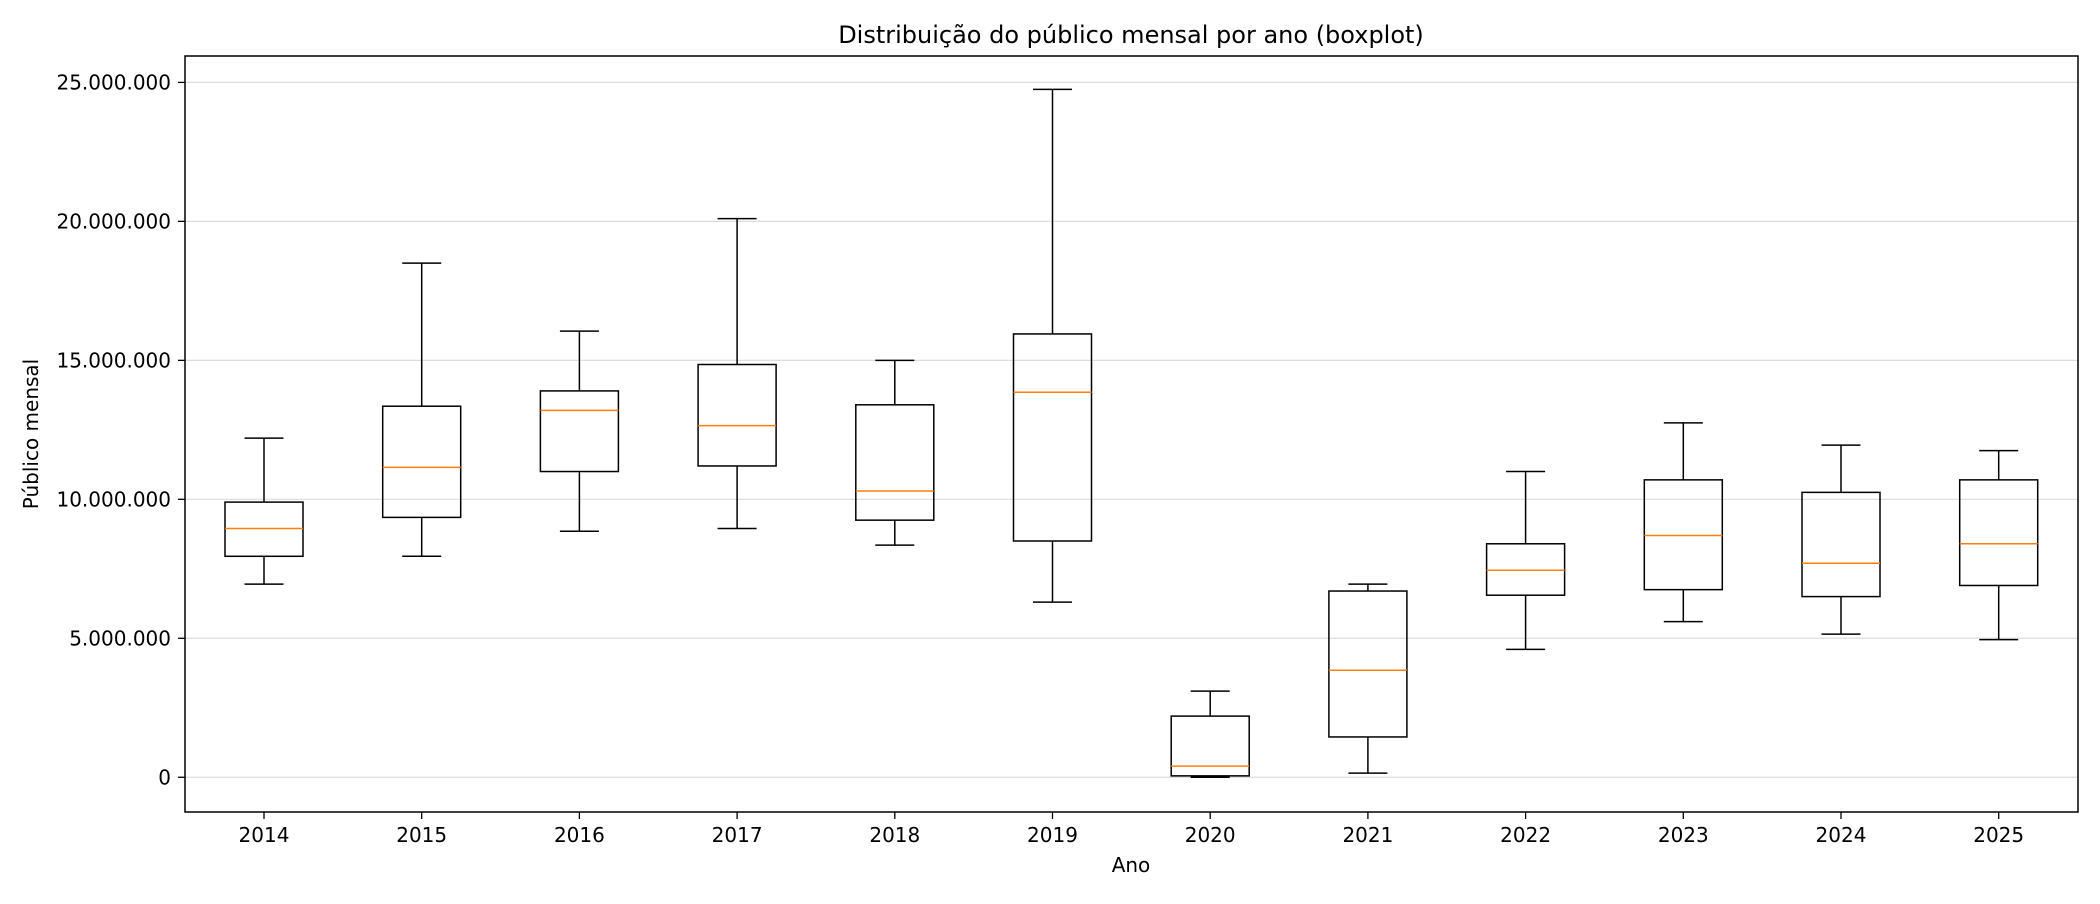 The height and width of the screenshot is (904, 2100). I want to click on x-tick-label: 2023, so click(1683, 835).